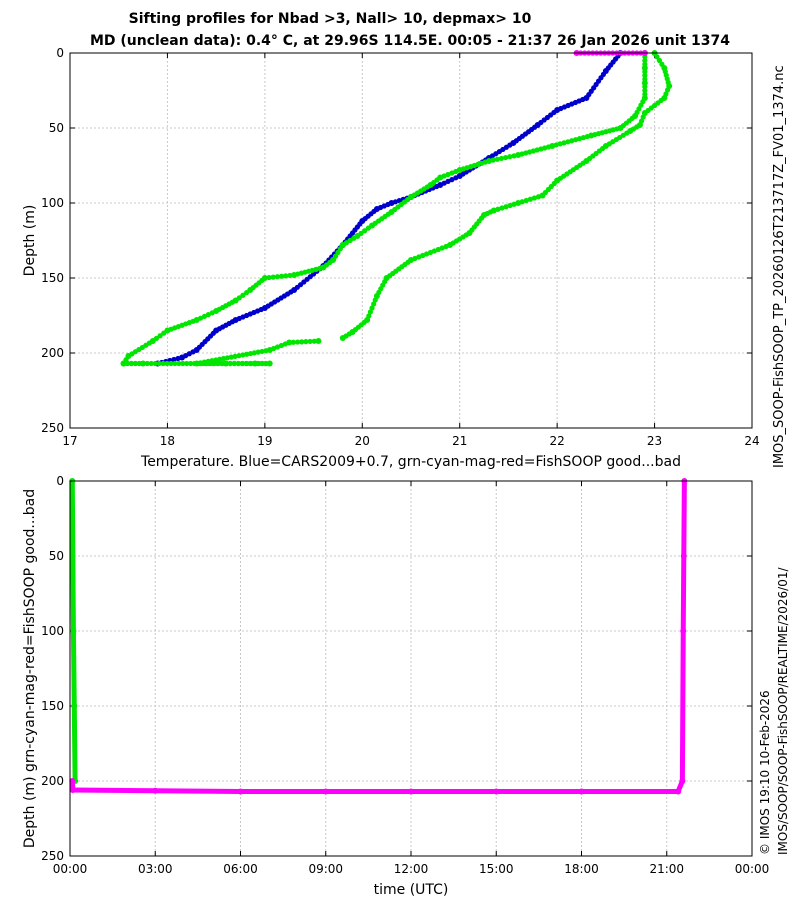 The image size is (800, 900). What do you see at coordinates (56, 128) in the screenshot?
I see `y-tick-label: 50` at bounding box center [56, 128].